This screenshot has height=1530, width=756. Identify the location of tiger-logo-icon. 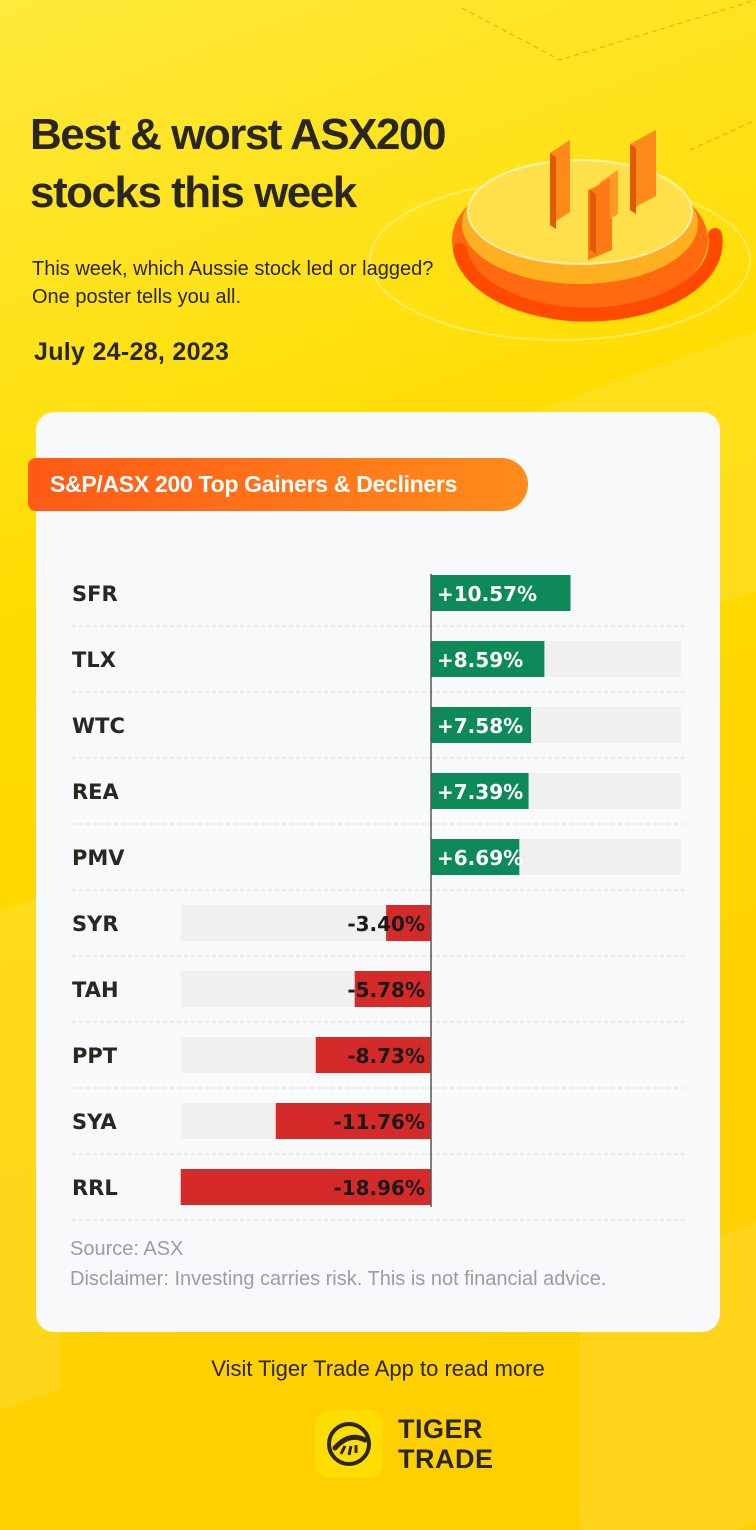
(349, 1444).